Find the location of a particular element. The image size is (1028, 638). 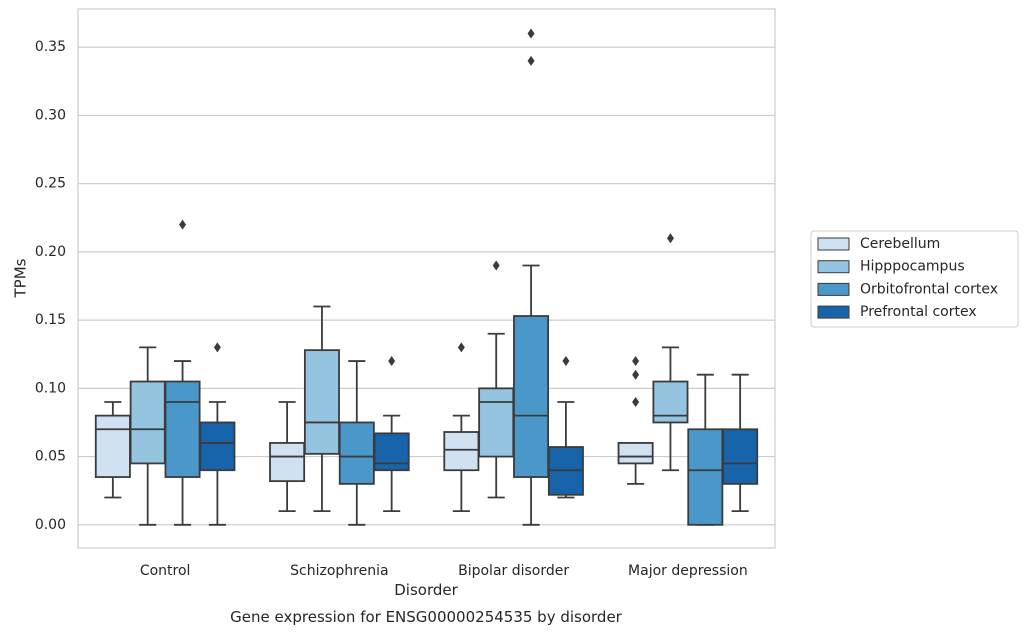

x-tick-label: Schizophrenia is located at coordinates (339, 571).